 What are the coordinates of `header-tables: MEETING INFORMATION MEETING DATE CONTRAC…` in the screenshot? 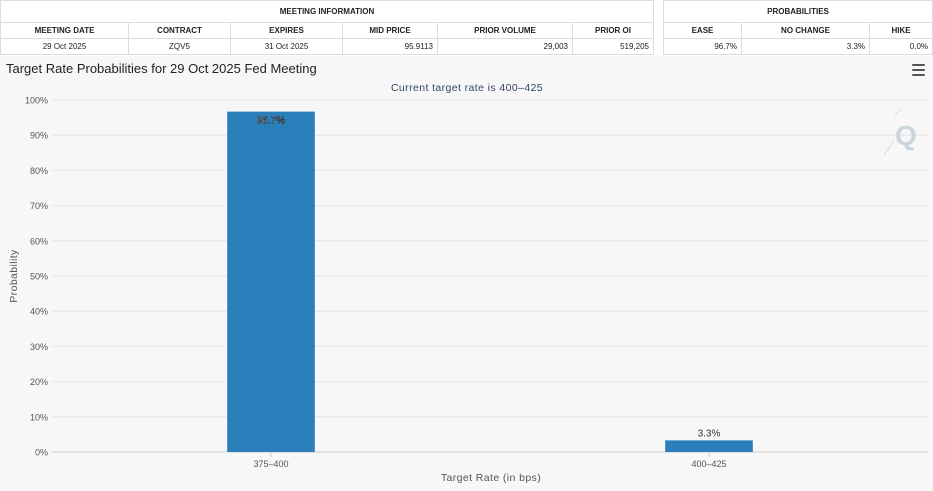 It's located at (466, 28).